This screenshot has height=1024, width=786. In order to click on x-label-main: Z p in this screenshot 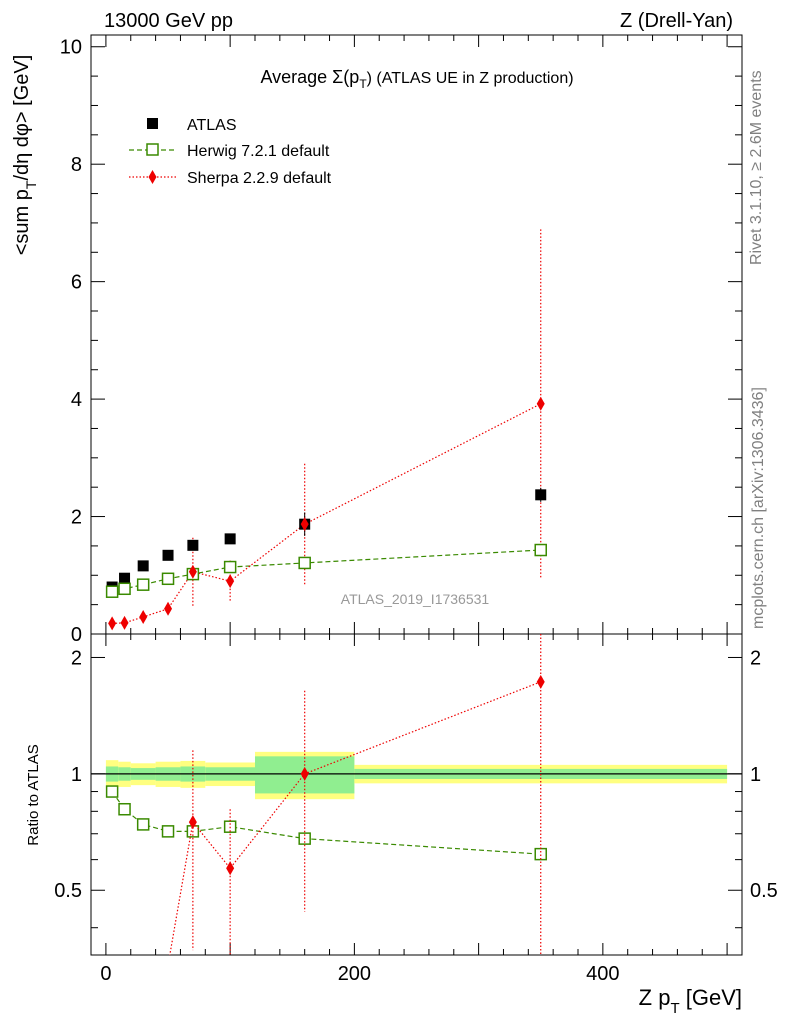, I will do `click(655, 997)`.